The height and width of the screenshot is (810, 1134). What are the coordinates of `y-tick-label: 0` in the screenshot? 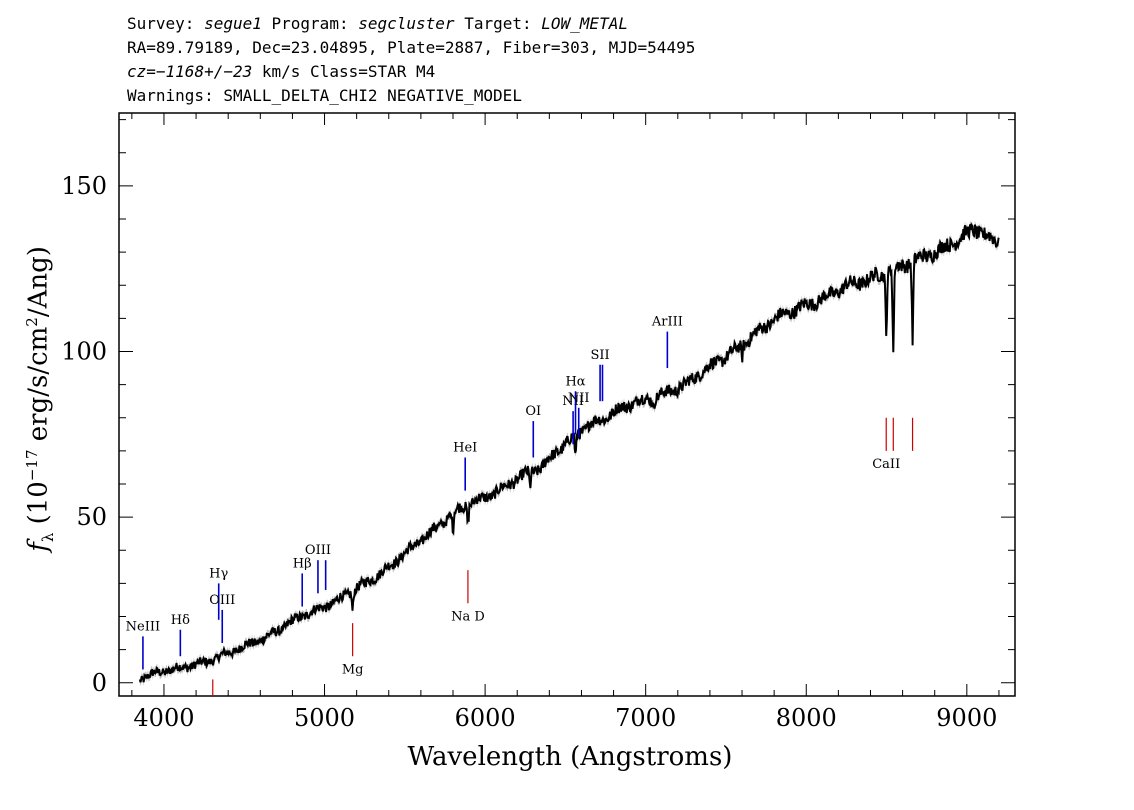 It's located at (99, 683).